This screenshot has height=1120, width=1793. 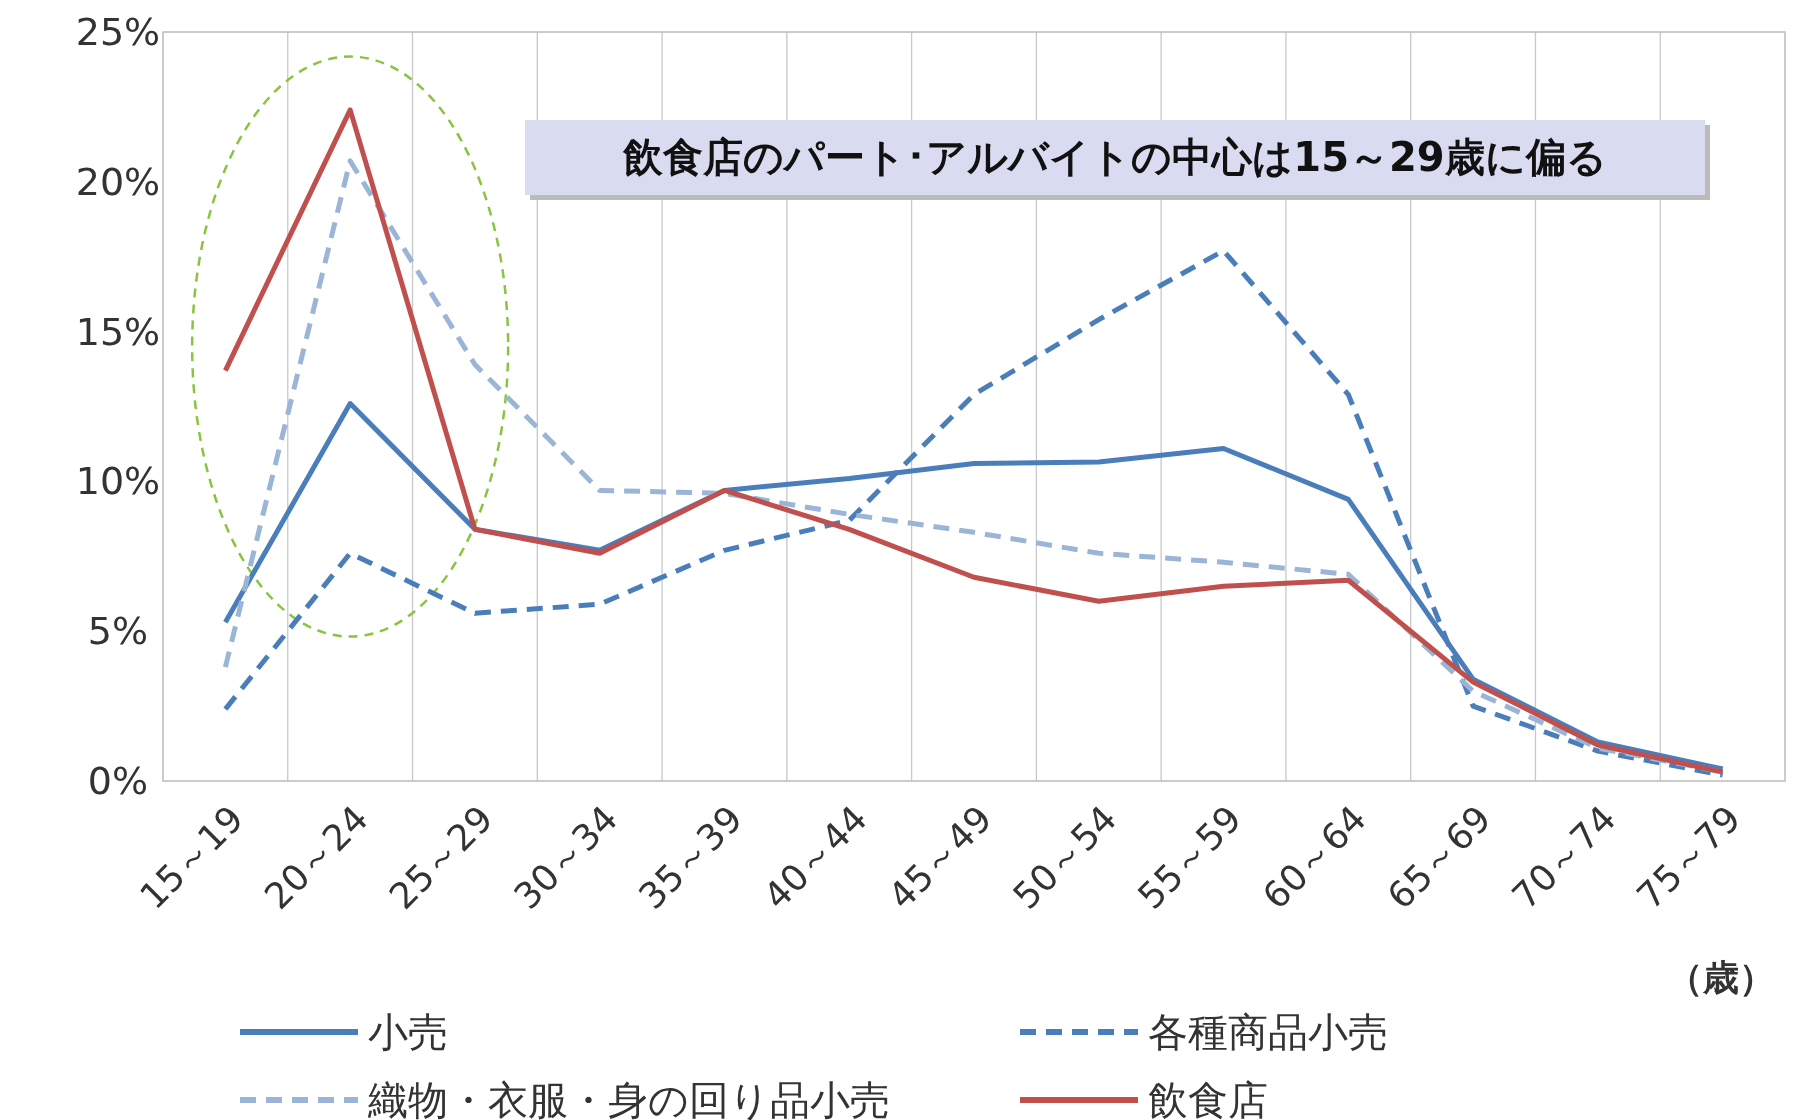 What do you see at coordinates (628, 1098) in the screenshot?
I see `legend-label: 織物・衣服・身の回り品小売` at bounding box center [628, 1098].